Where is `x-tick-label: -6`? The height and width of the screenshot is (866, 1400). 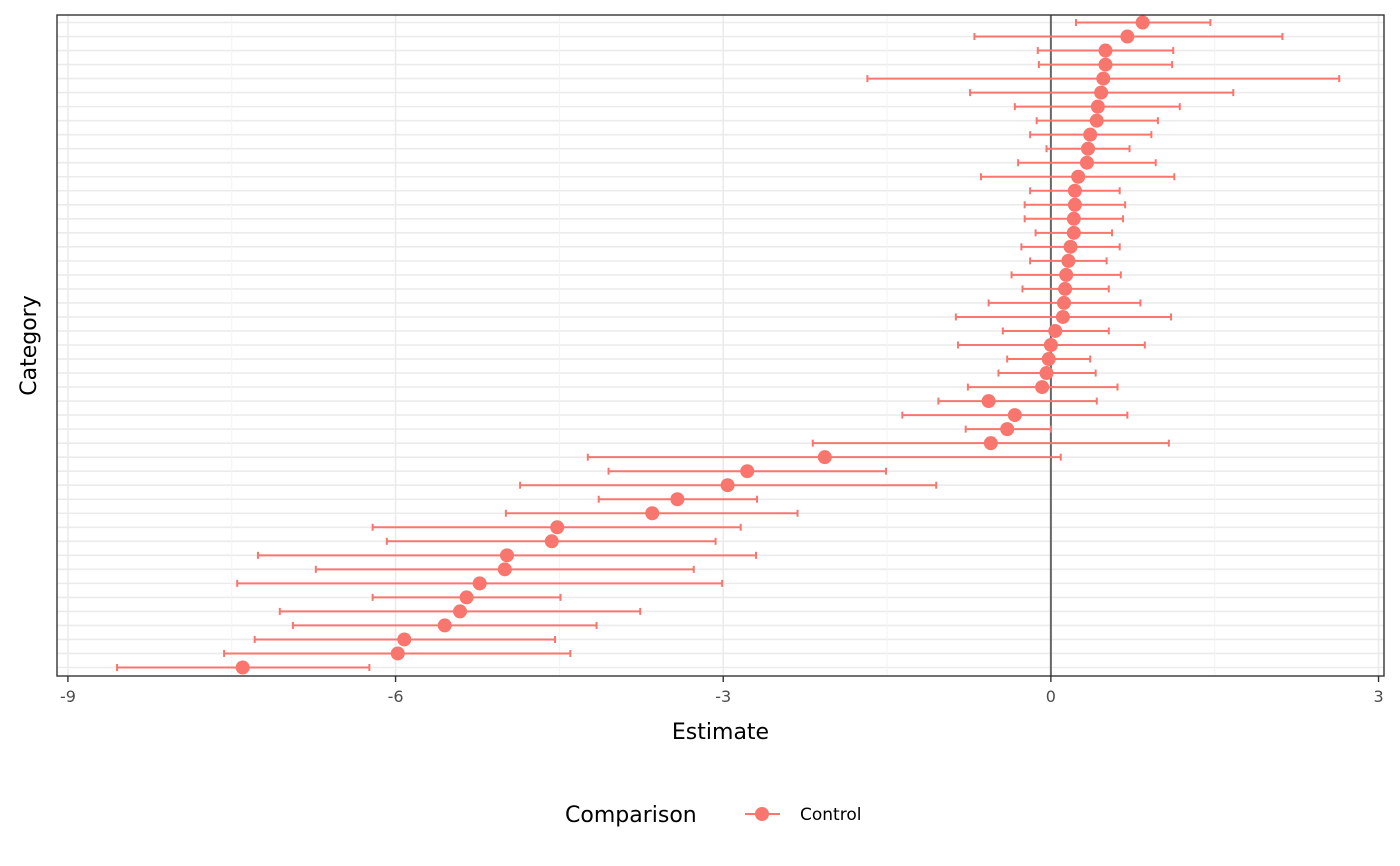 x-tick-label: -6 is located at coordinates (396, 696).